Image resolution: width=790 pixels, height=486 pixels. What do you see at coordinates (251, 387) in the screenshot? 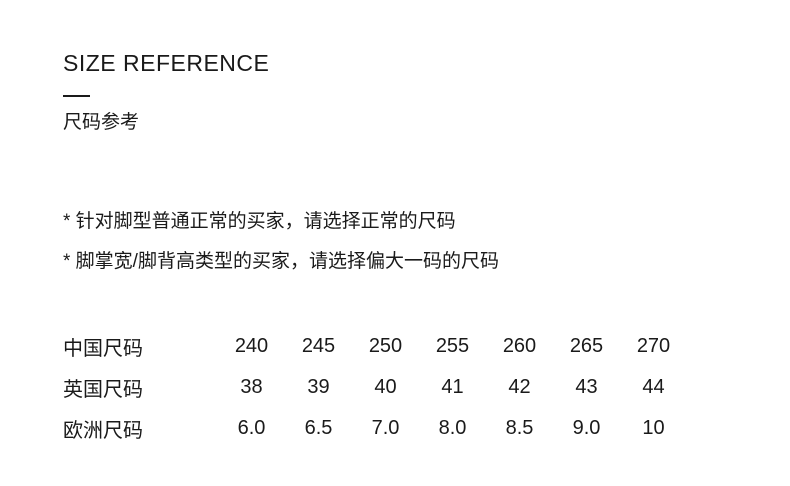
I see `size-value: 38` at bounding box center [251, 387].